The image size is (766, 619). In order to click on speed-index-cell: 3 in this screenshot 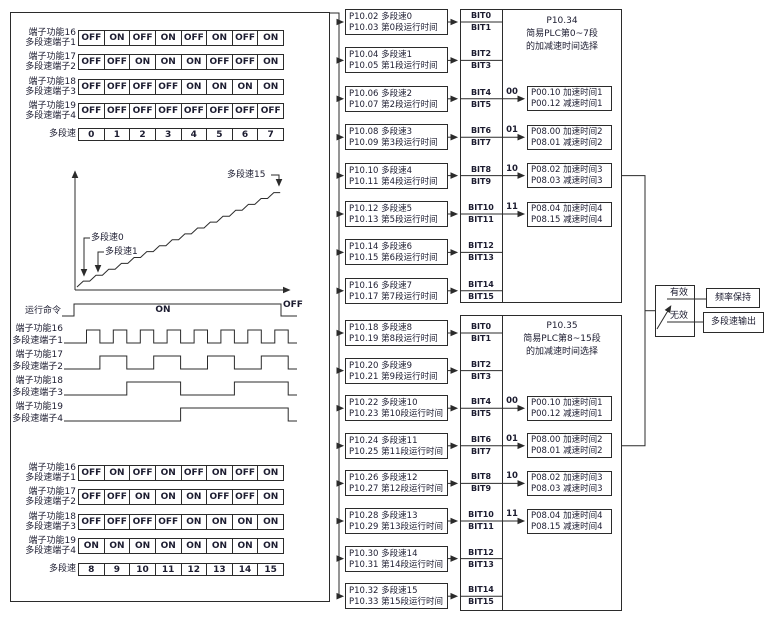, I will do `click(167, 134)`.